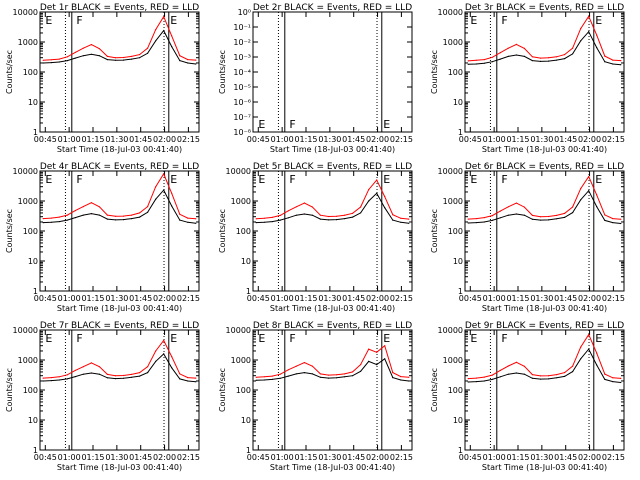  Describe the element at coordinates (244, 12) in the screenshot. I see `y-tick-label: 10⁰` at that location.